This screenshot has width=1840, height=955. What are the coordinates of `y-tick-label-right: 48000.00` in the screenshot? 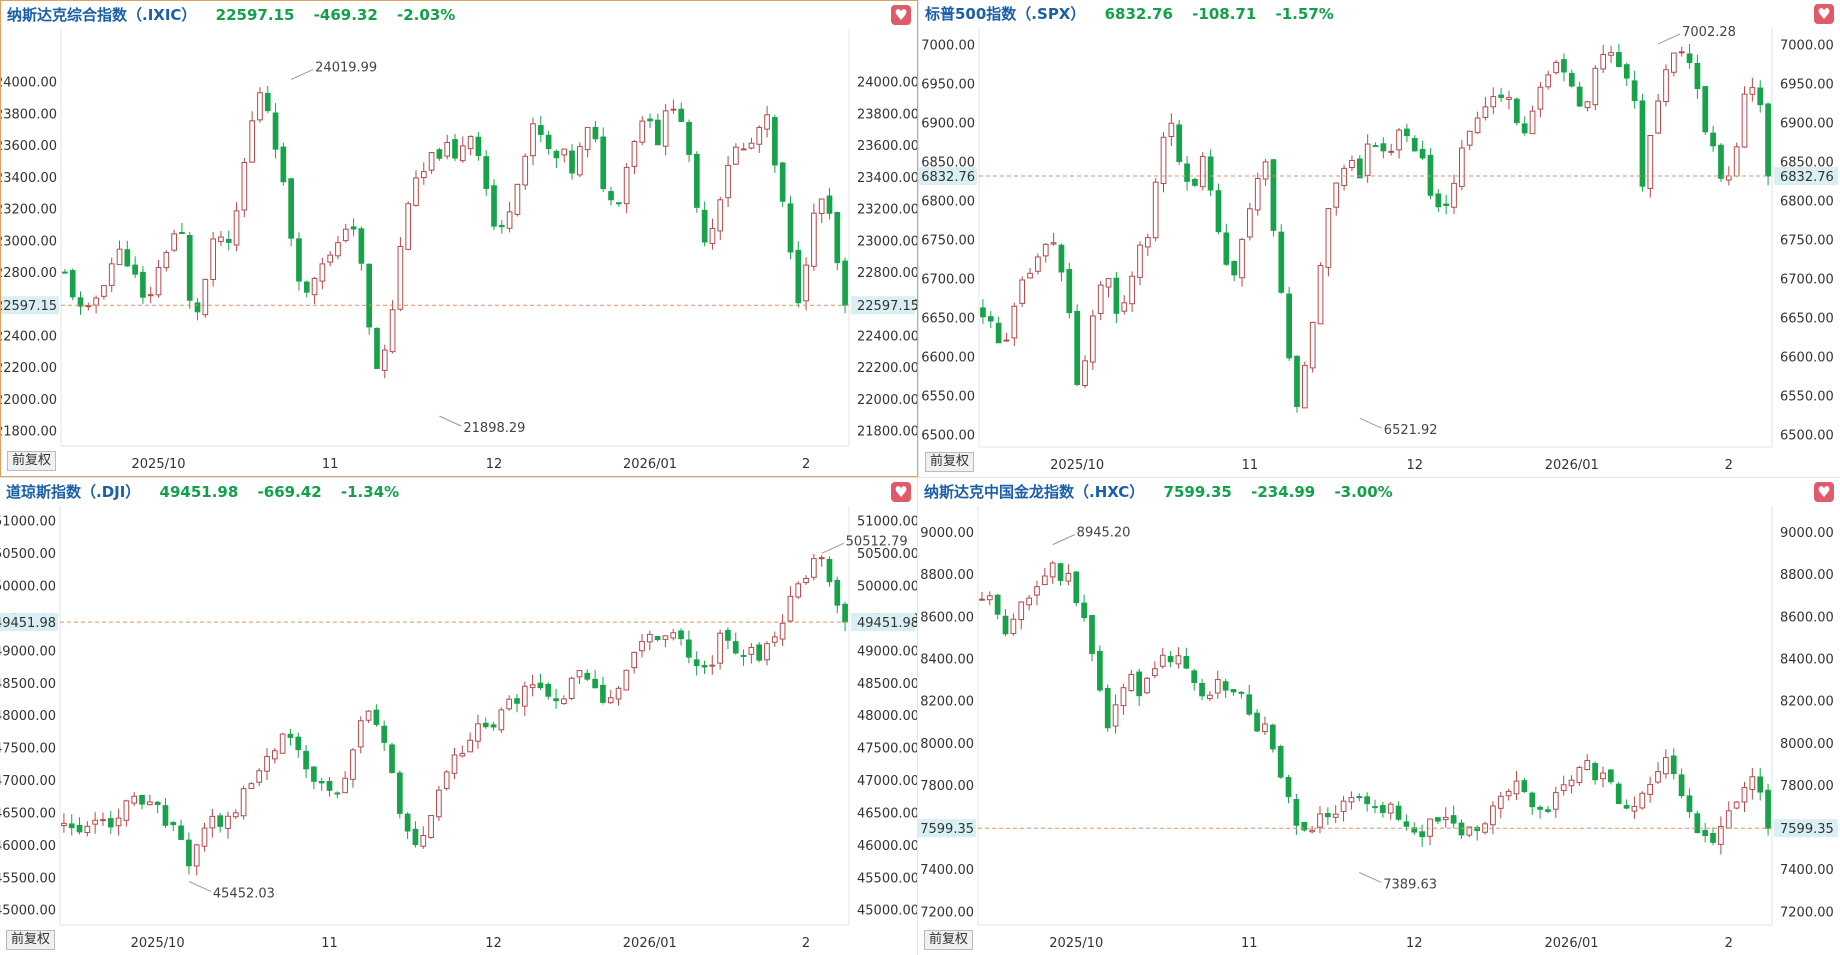 It's located at (887, 716).